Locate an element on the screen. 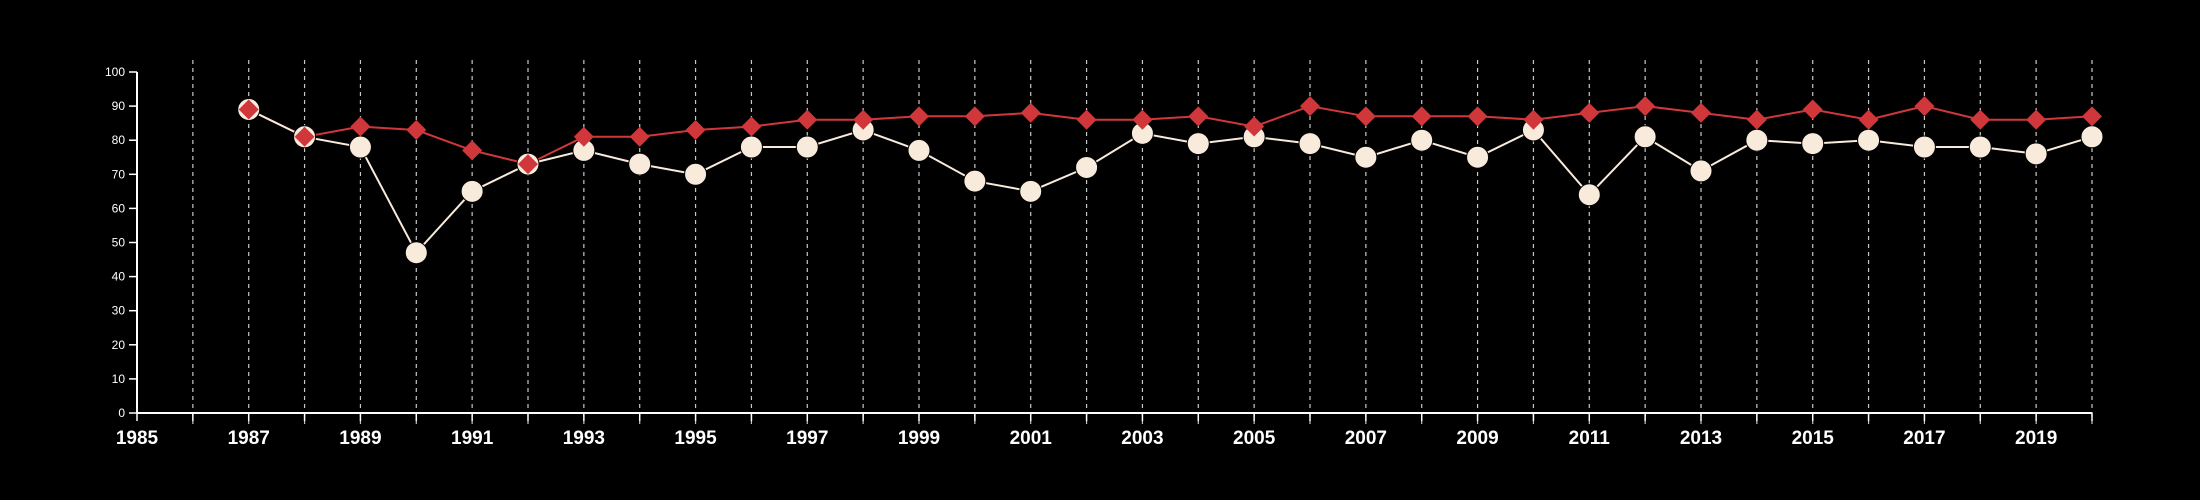 This screenshot has height=500, width=2200. x-tick-label: 2019 is located at coordinates (2036, 438).